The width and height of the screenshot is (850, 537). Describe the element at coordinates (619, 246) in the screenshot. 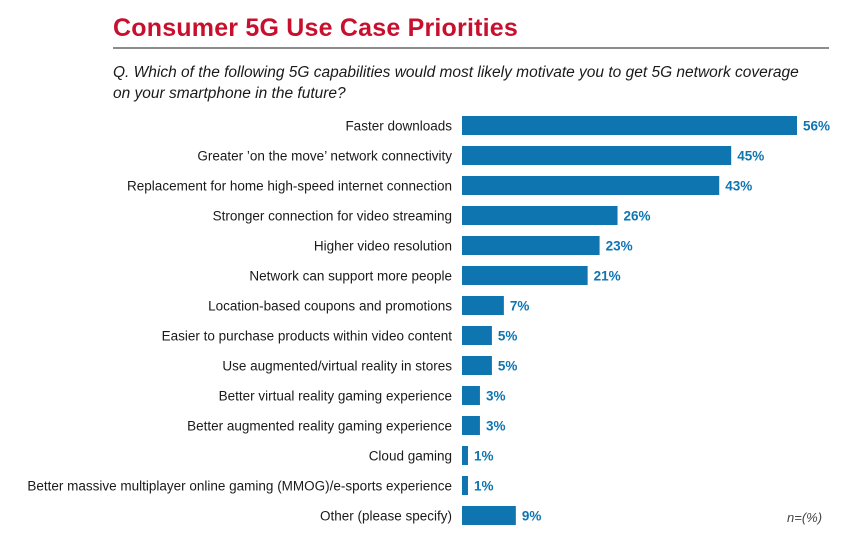

I see `value-label: 23%` at that location.